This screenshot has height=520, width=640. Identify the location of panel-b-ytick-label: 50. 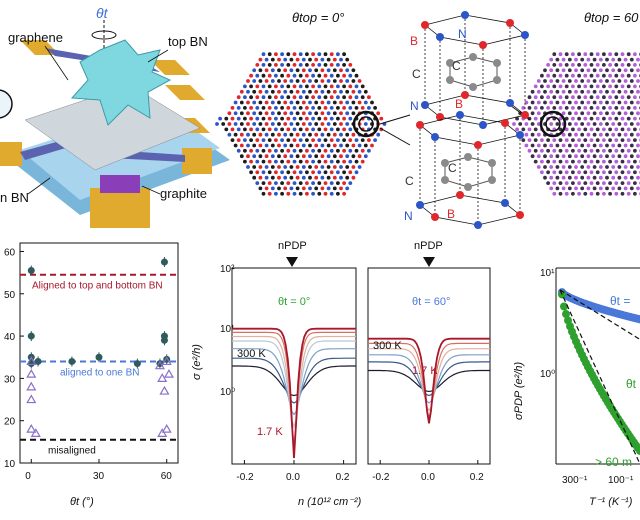
(10, 295).